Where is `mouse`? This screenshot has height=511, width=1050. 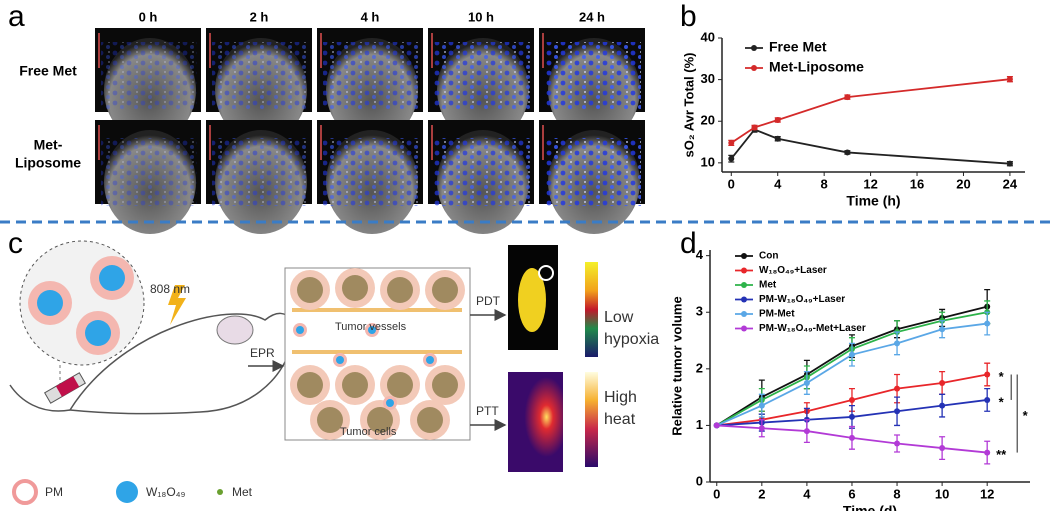
mouse is located at coordinates (152, 350).